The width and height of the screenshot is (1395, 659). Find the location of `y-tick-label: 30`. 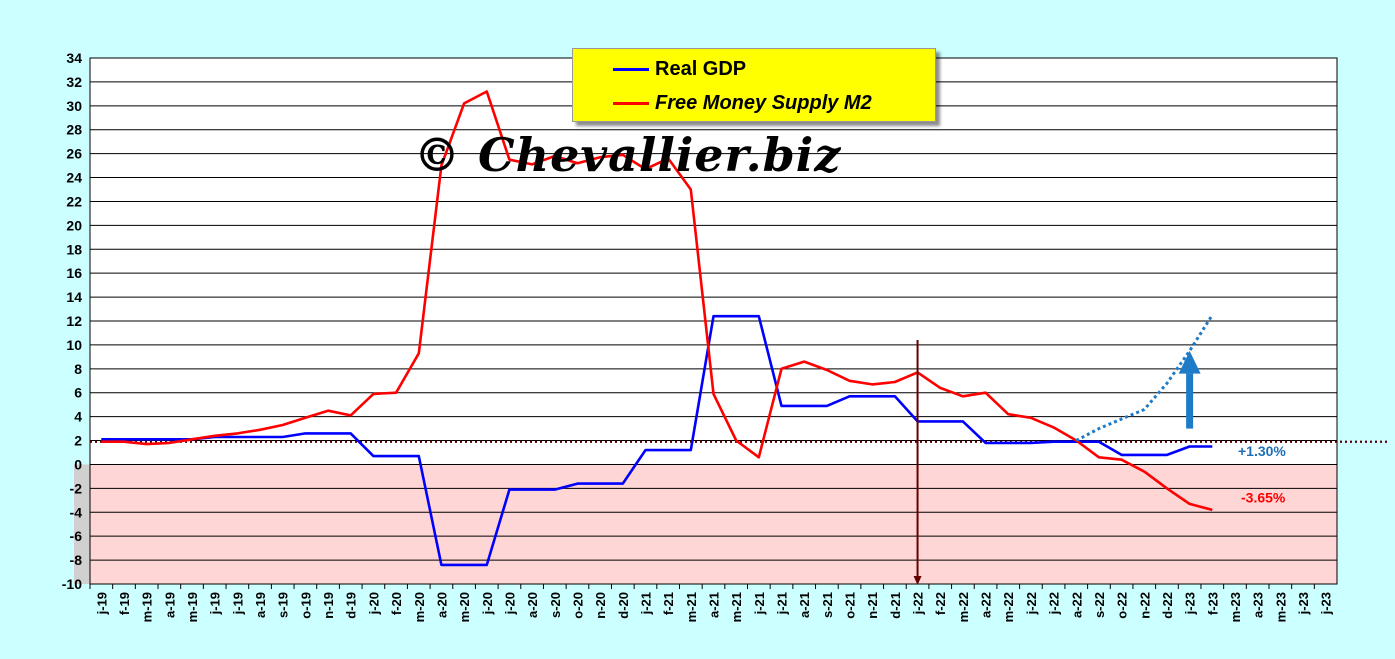

y-tick-label: 30 is located at coordinates (74, 106).